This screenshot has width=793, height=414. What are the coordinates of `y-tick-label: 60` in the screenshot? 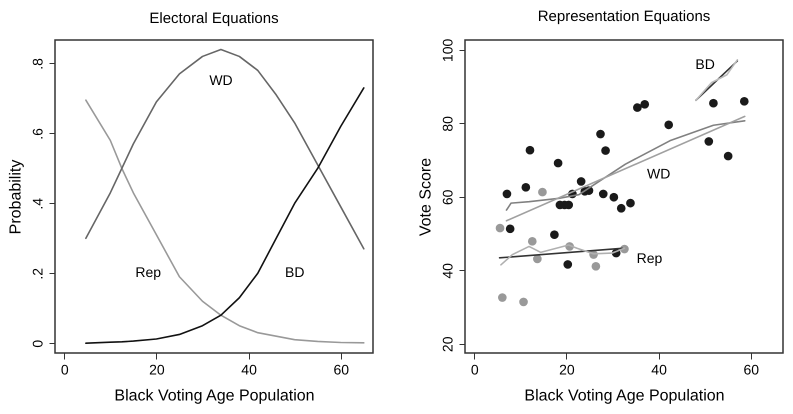 It's located at (448, 197).